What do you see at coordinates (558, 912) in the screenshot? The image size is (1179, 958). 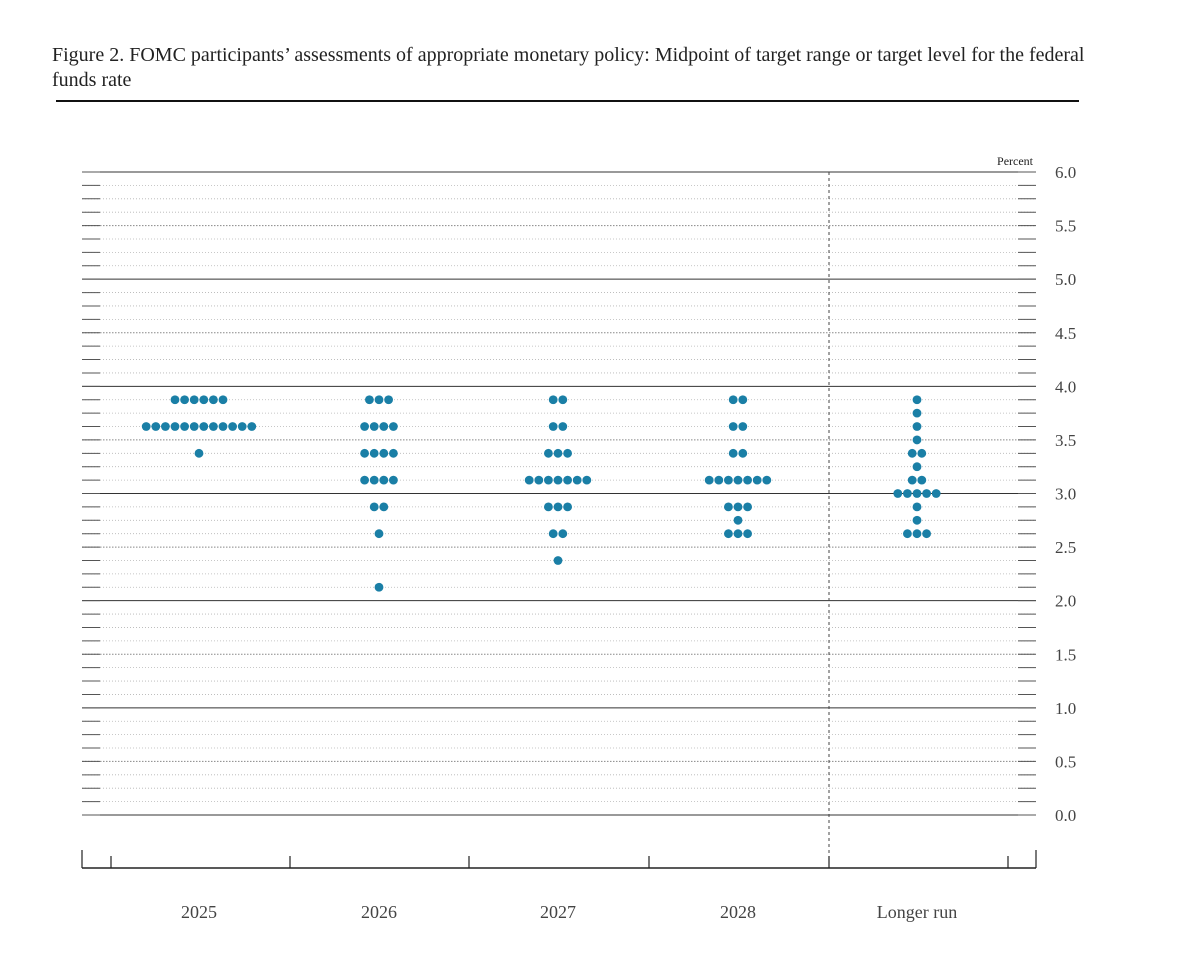 I see `x-category-label: 2027` at bounding box center [558, 912].